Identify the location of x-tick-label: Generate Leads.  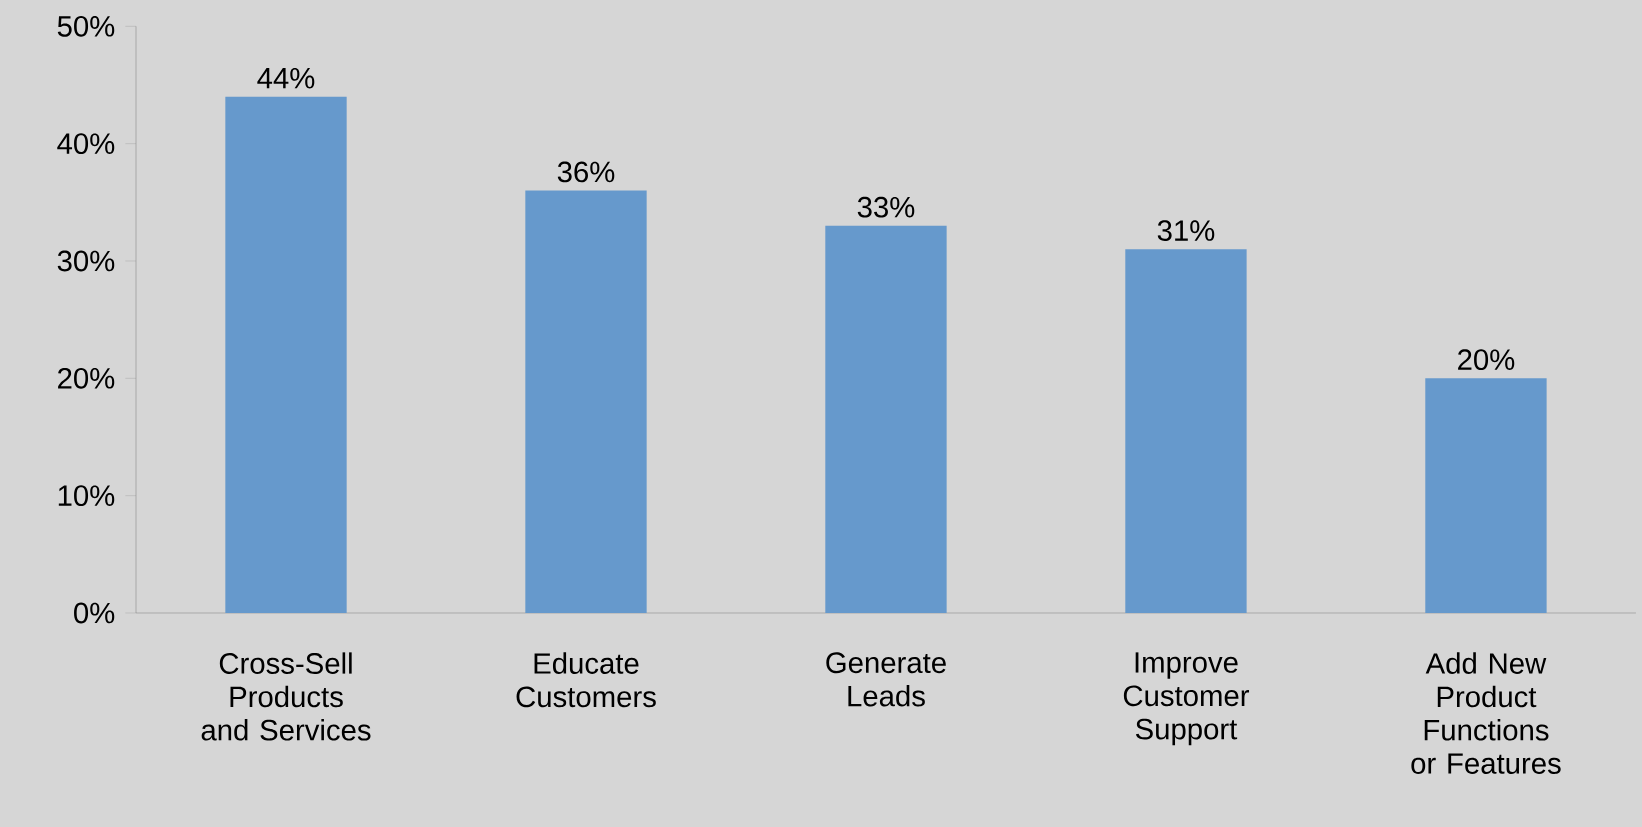
(886, 679).